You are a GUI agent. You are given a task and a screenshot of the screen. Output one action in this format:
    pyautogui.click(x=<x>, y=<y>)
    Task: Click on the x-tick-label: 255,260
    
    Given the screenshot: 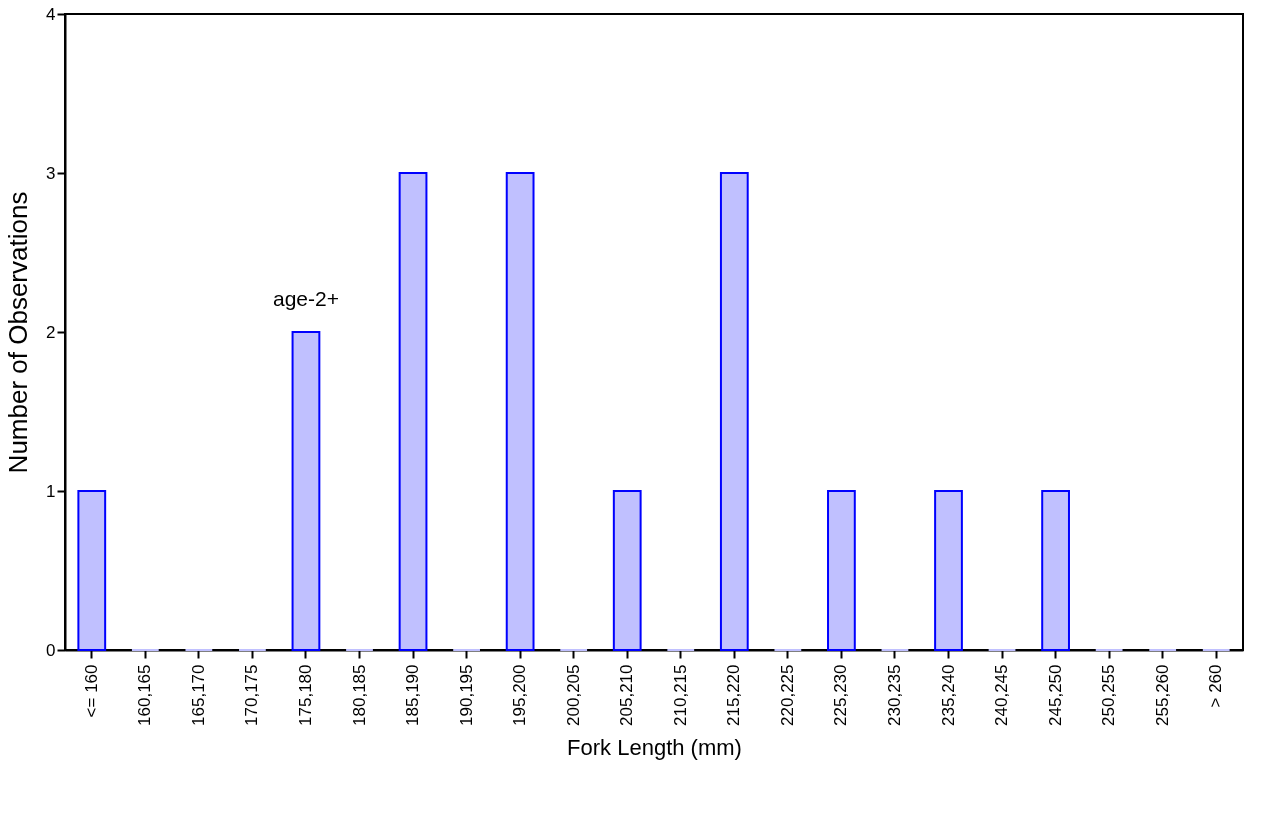 What is the action you would take?
    pyautogui.click(x=1162, y=695)
    